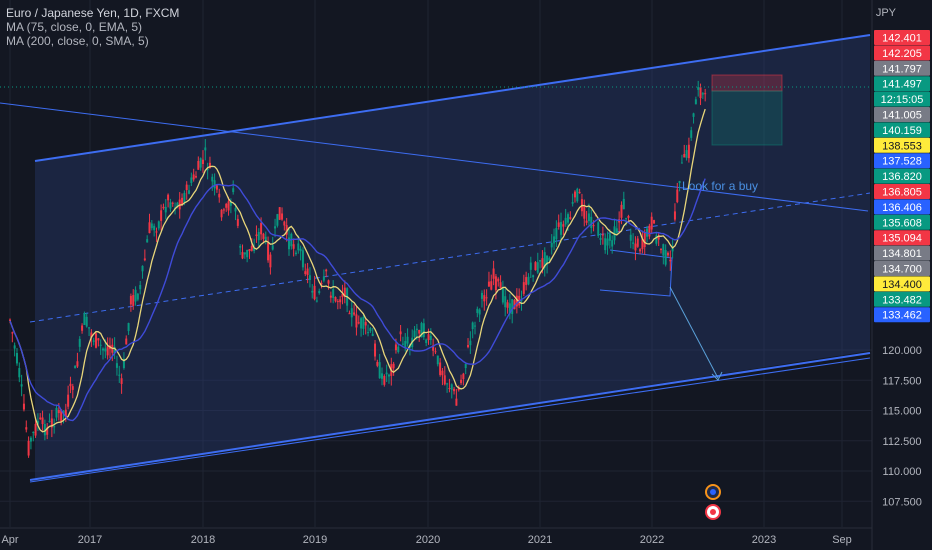 This screenshot has height=550, width=932. Describe the element at coordinates (93, 13) in the screenshot. I see `symbol-title: Euro / Japanese Yen, 1D, FXCM` at that location.